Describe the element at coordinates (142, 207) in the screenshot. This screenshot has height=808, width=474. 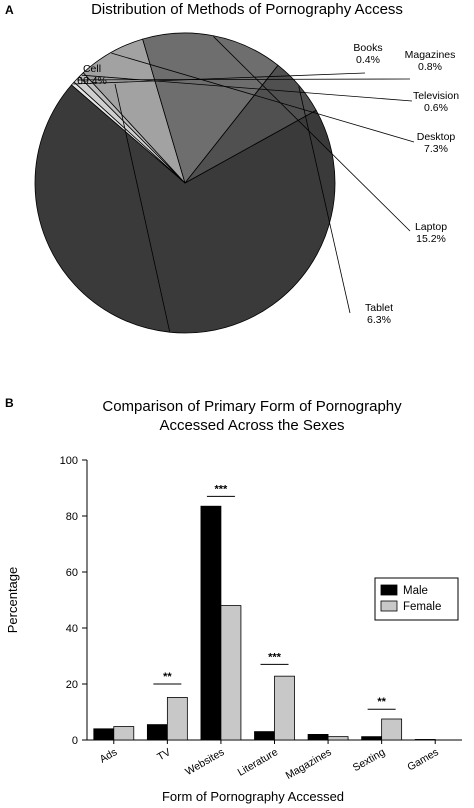
I see `pie-leader-cell` at that location.